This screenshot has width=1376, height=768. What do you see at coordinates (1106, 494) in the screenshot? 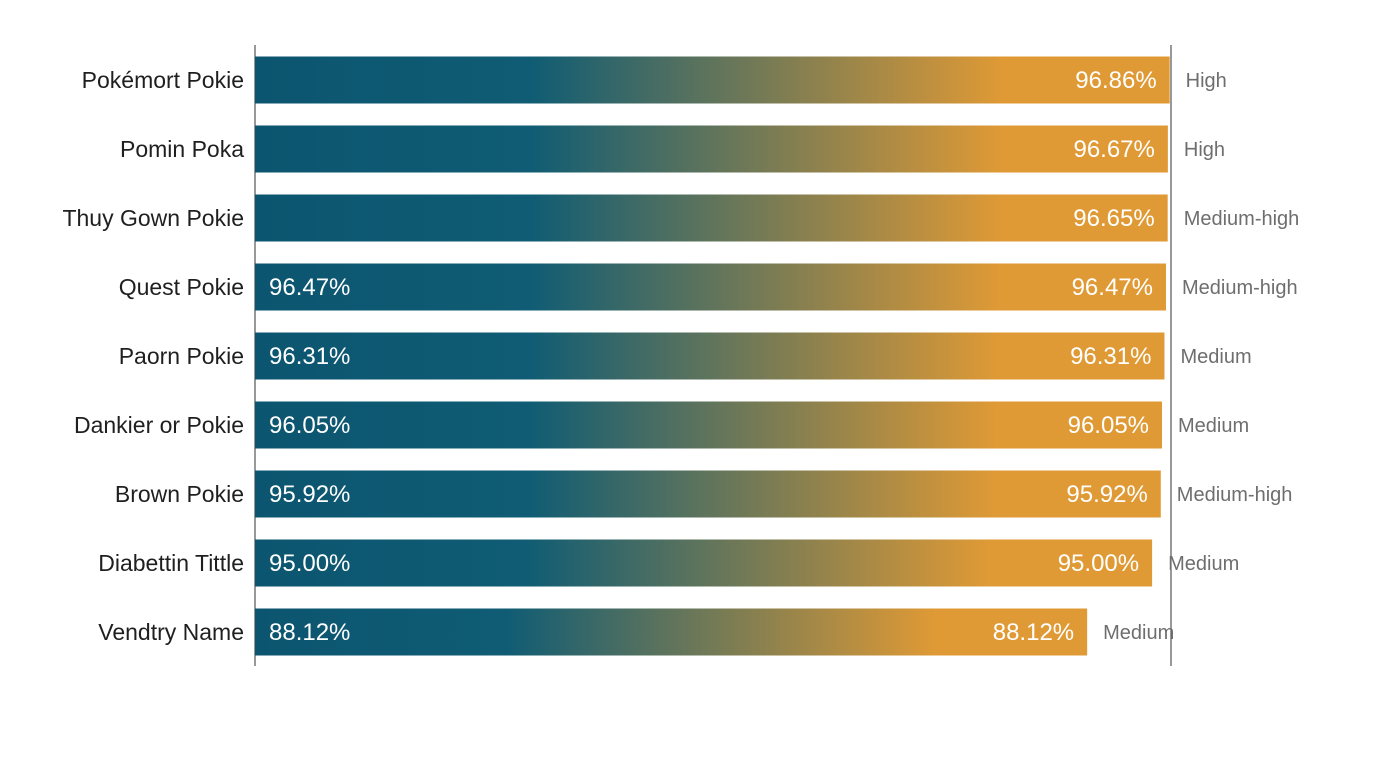
I see `value-label-end-7: 95.92%` at bounding box center [1106, 494].